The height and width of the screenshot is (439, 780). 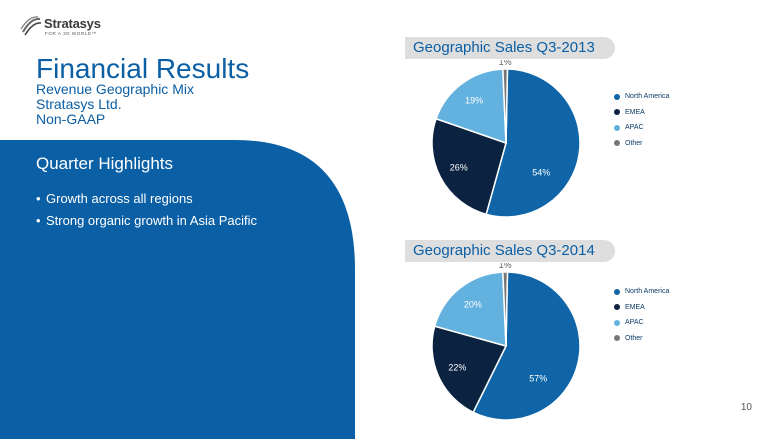 I want to click on pie-label-apac: 19%, so click(x=474, y=100).